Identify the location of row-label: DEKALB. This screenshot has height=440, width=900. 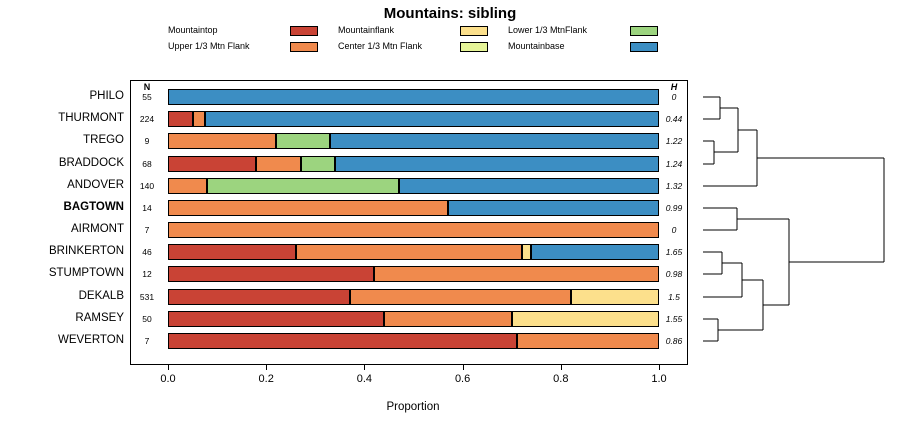
(101, 296).